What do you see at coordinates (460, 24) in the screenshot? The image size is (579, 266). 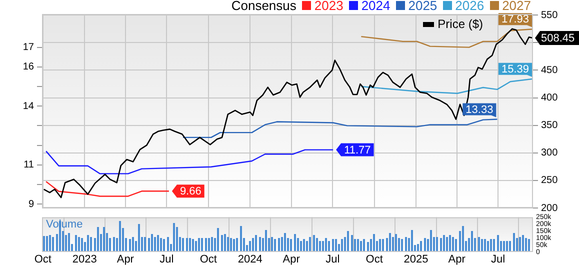 I see `legend-label: Price ($)` at bounding box center [460, 24].